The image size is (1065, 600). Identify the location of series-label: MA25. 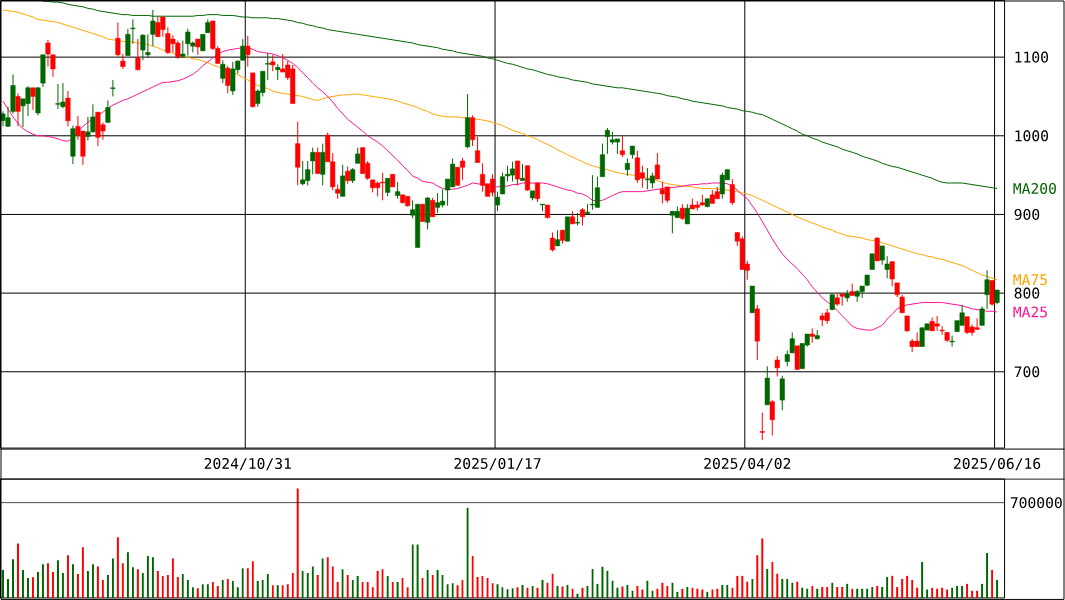
(1030, 312).